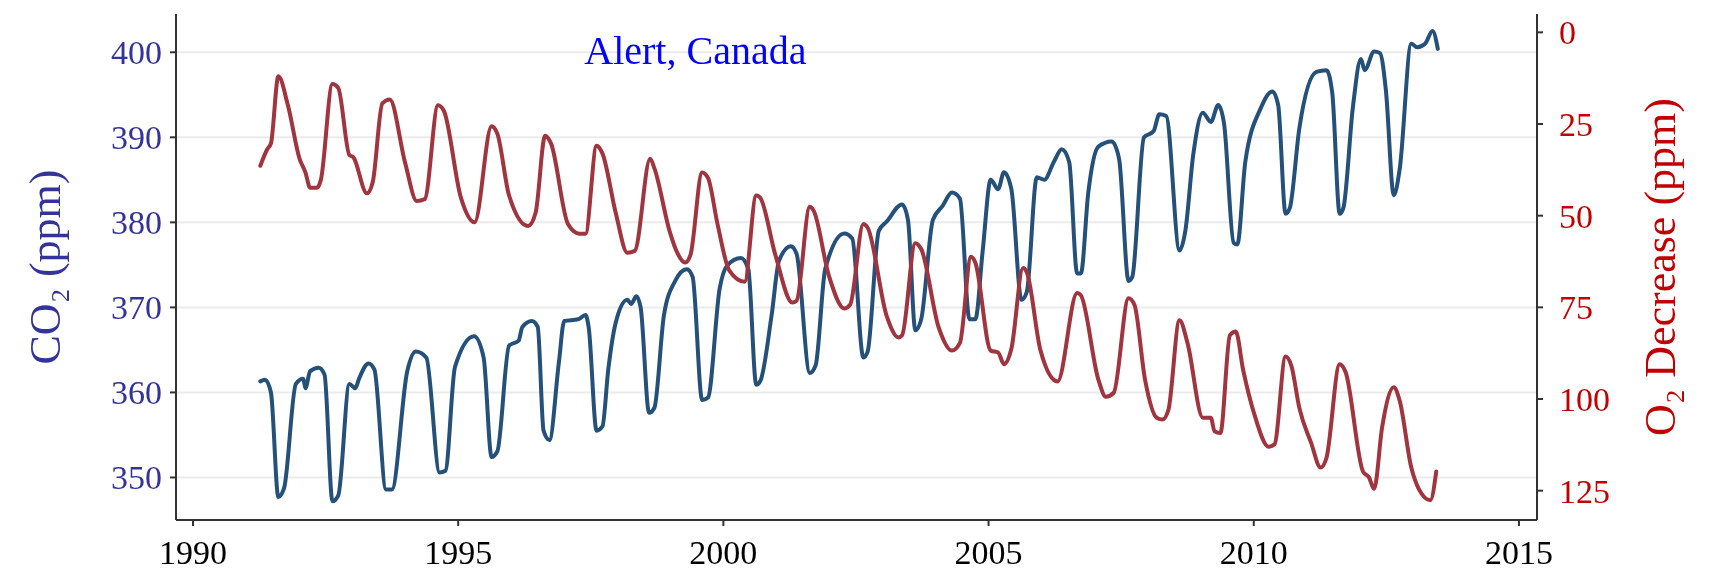 The height and width of the screenshot is (582, 1711). What do you see at coordinates (1660, 267) in the screenshot?
I see `y2-axis-title: O₂ Decrease (ppm)` at bounding box center [1660, 267].